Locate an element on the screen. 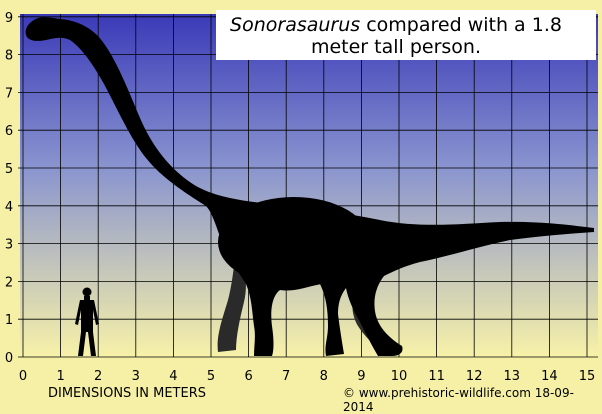  y-tick-label: 9 is located at coordinates (9, 18).